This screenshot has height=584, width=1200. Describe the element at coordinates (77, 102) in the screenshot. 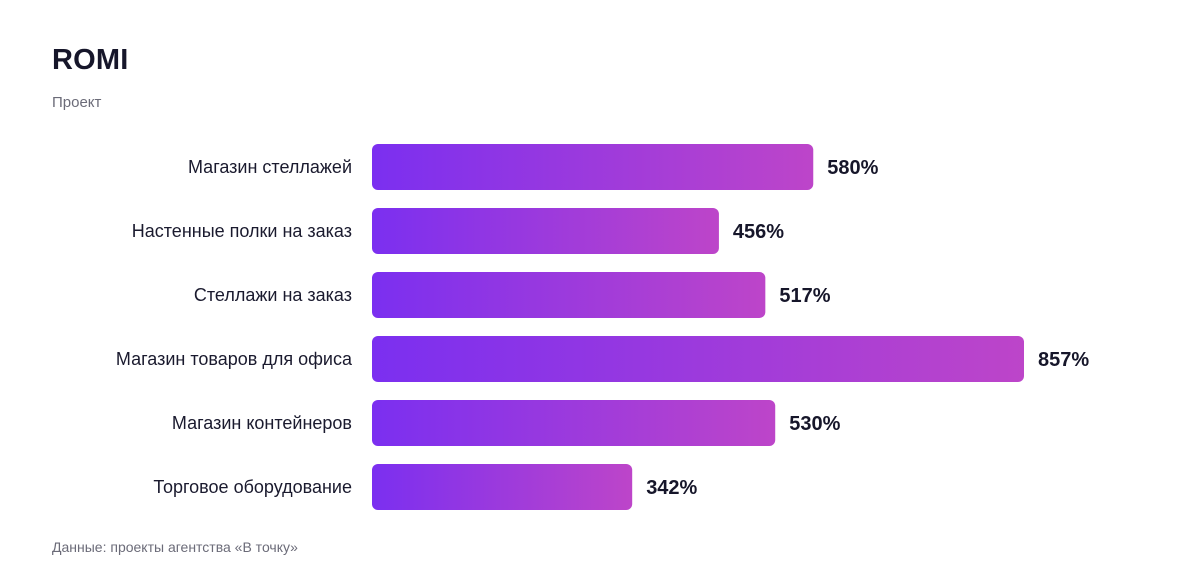

I see `chart-subtitle: Проект` at that location.